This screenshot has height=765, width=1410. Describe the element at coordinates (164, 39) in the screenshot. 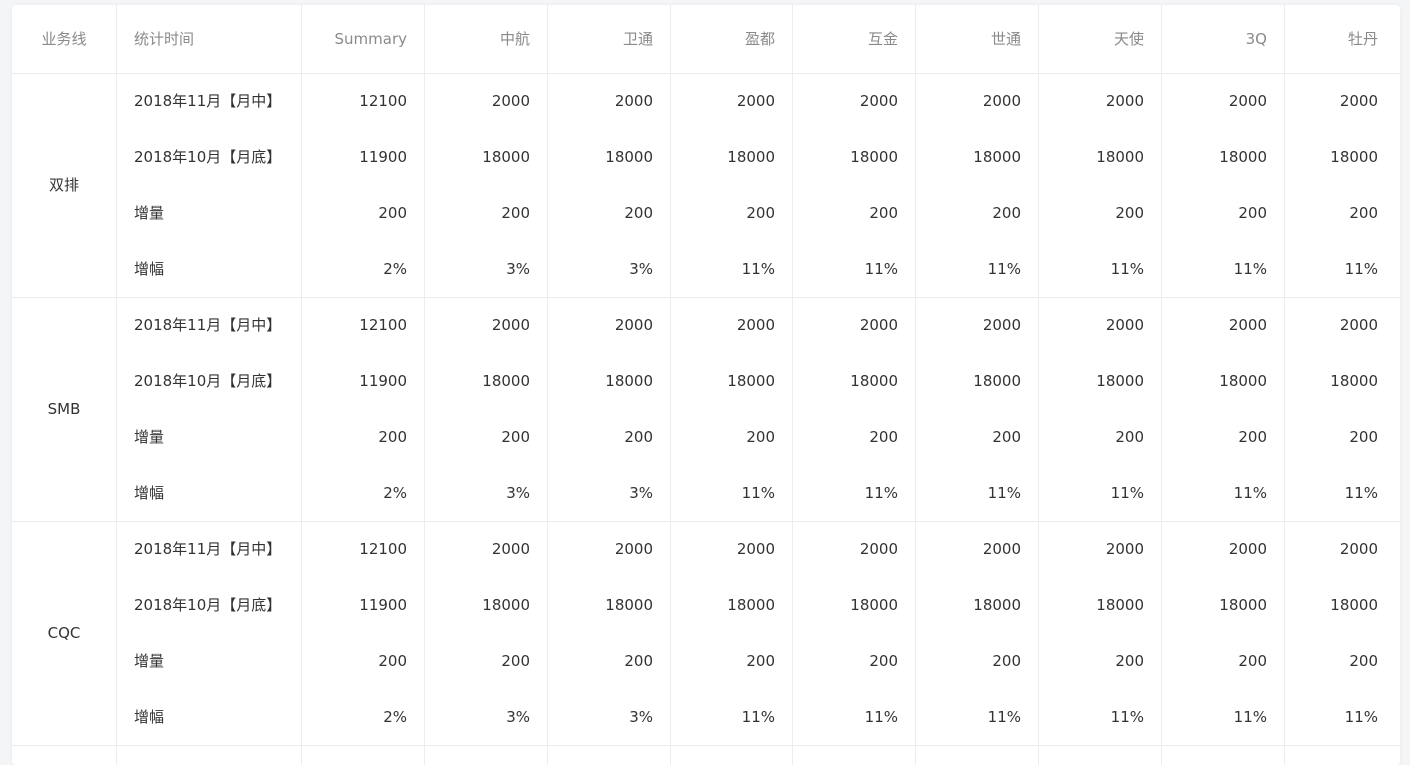

I see `column-header: 统计时间` at that location.